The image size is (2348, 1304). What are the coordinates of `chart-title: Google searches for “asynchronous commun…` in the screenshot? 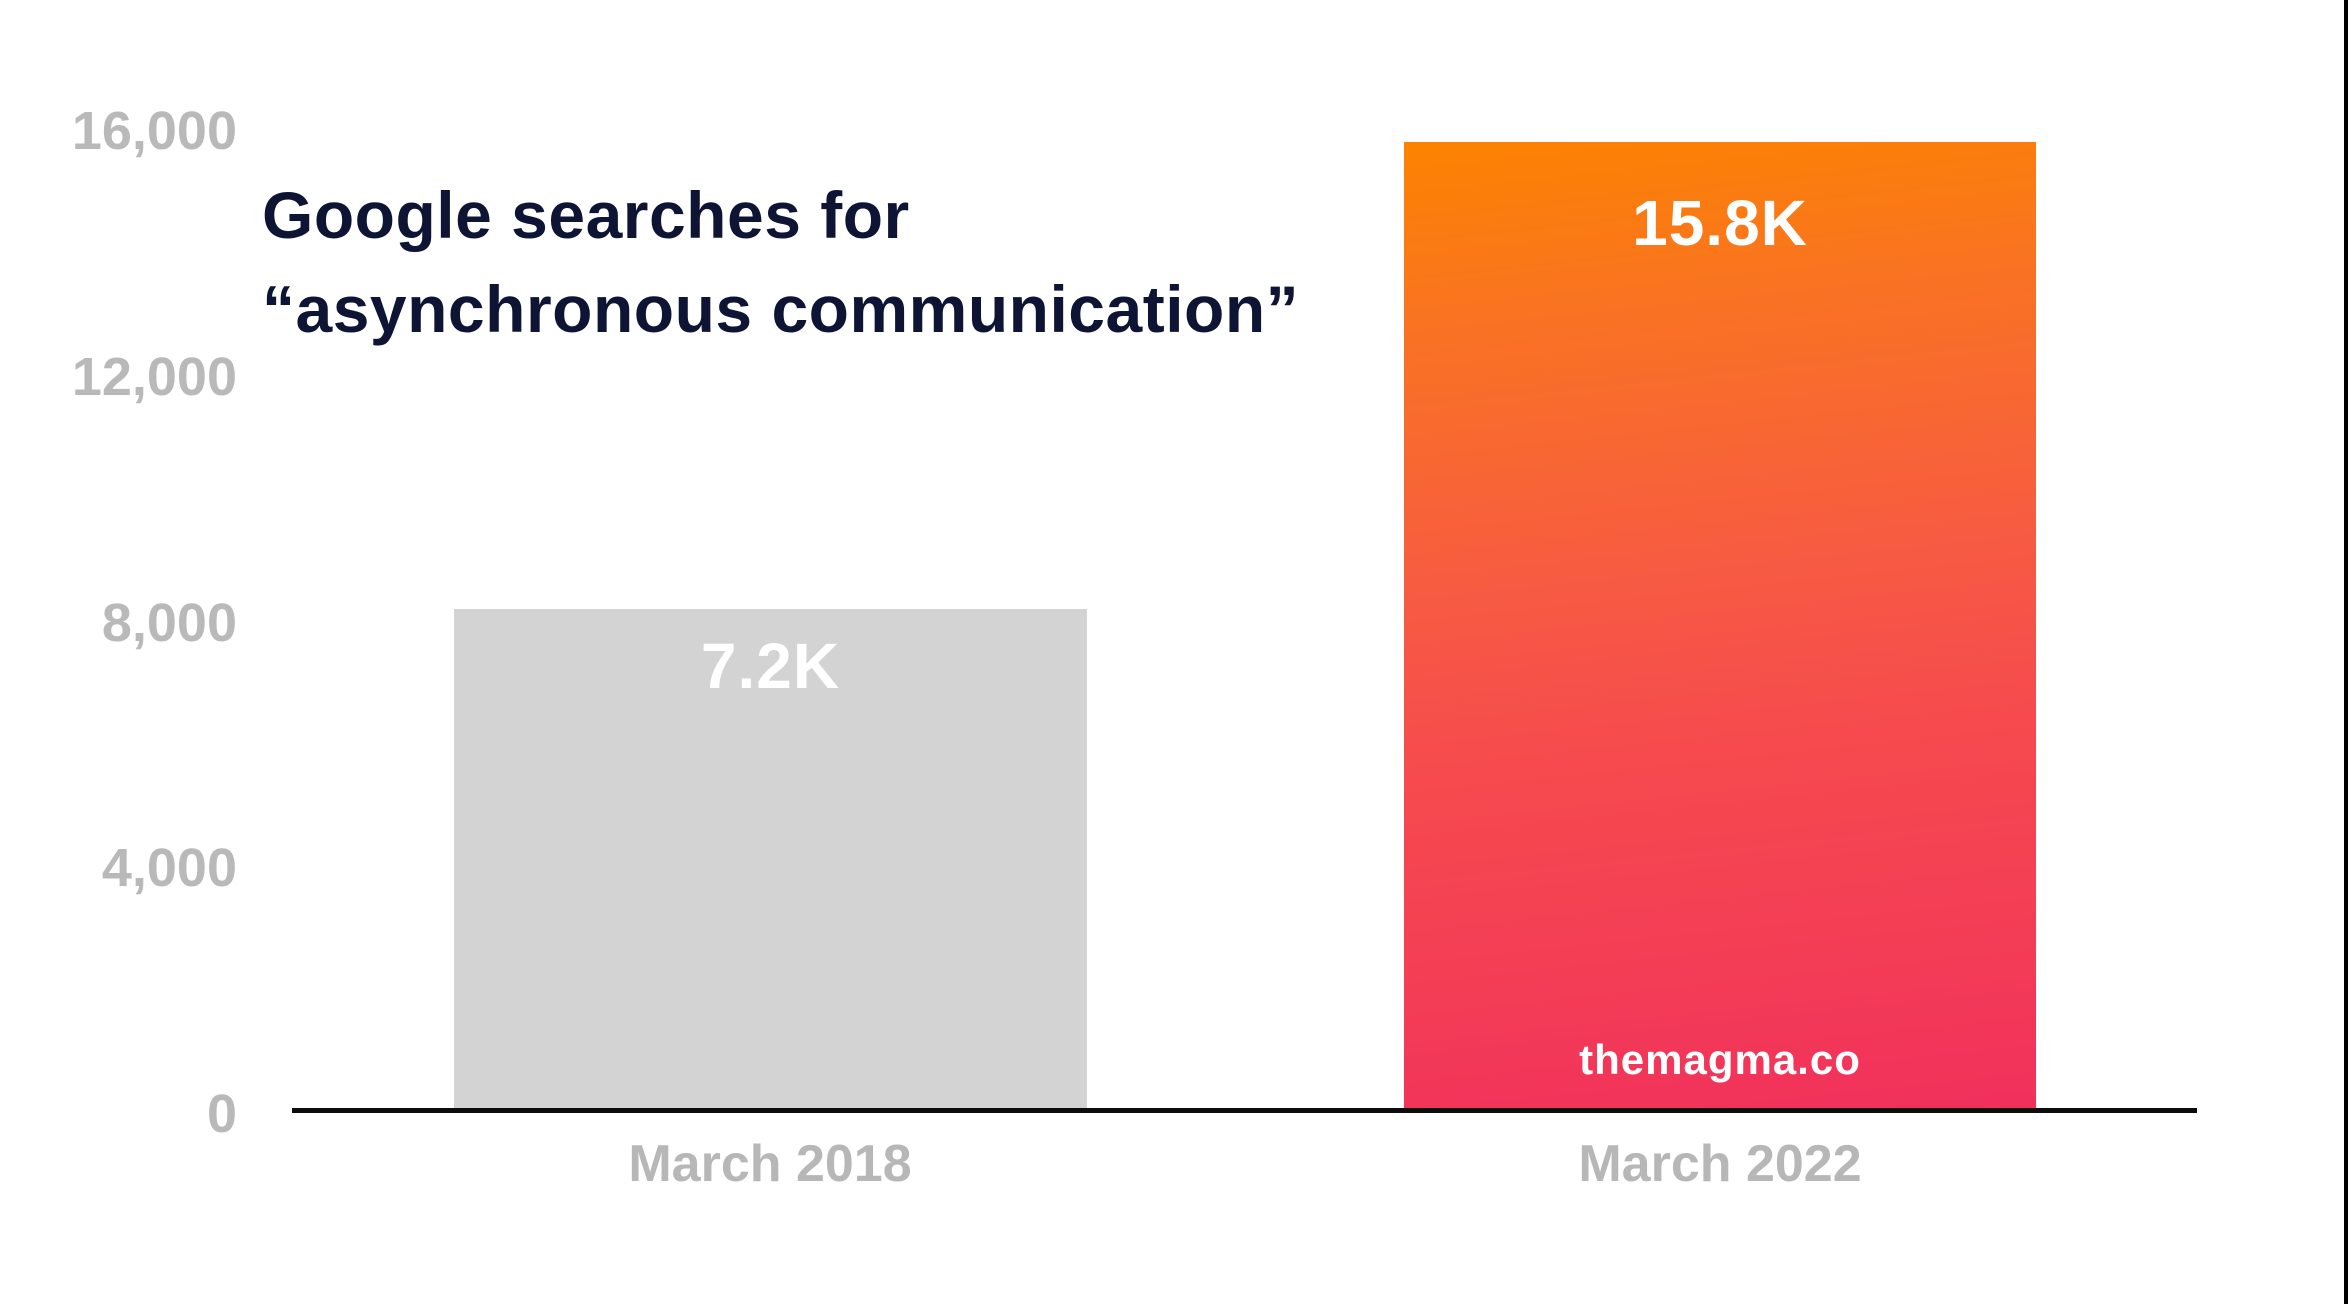 It's located at (780, 262).